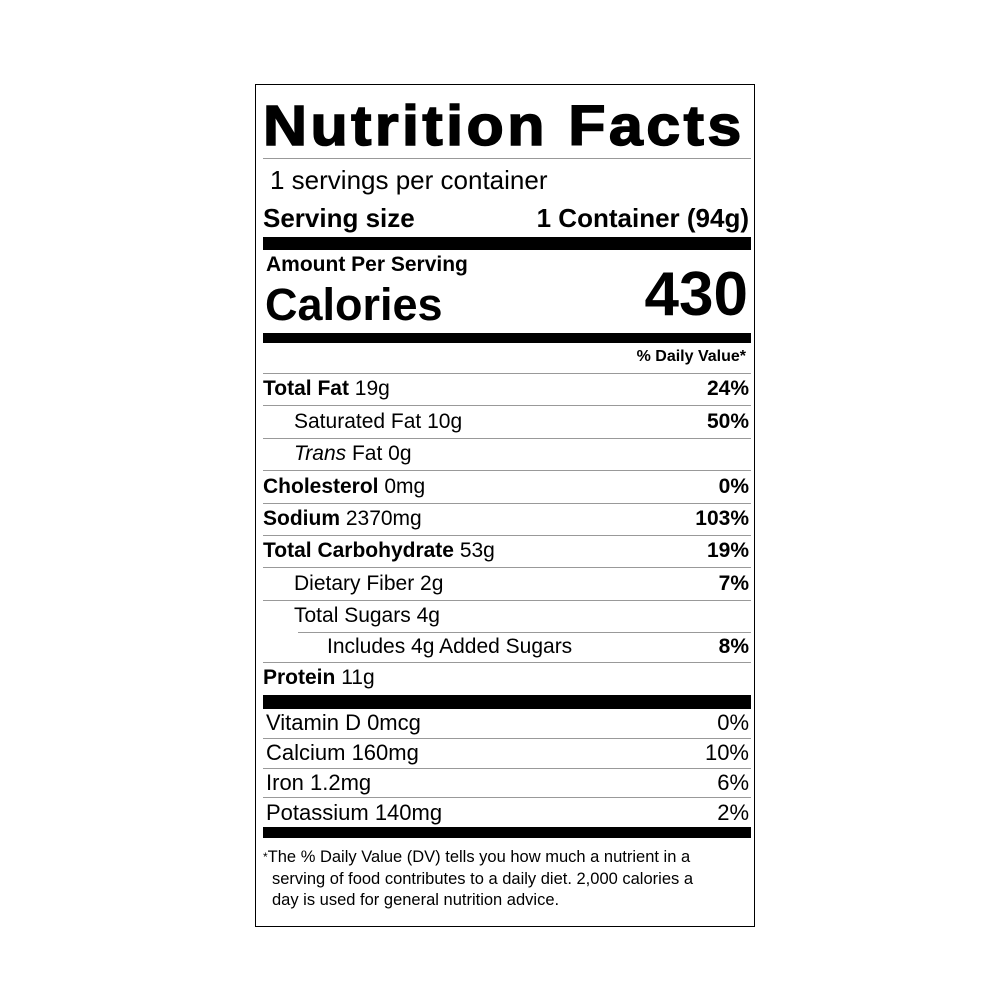  What do you see at coordinates (733, 486) in the screenshot?
I see `nutrients-3-dv: 0%` at bounding box center [733, 486].